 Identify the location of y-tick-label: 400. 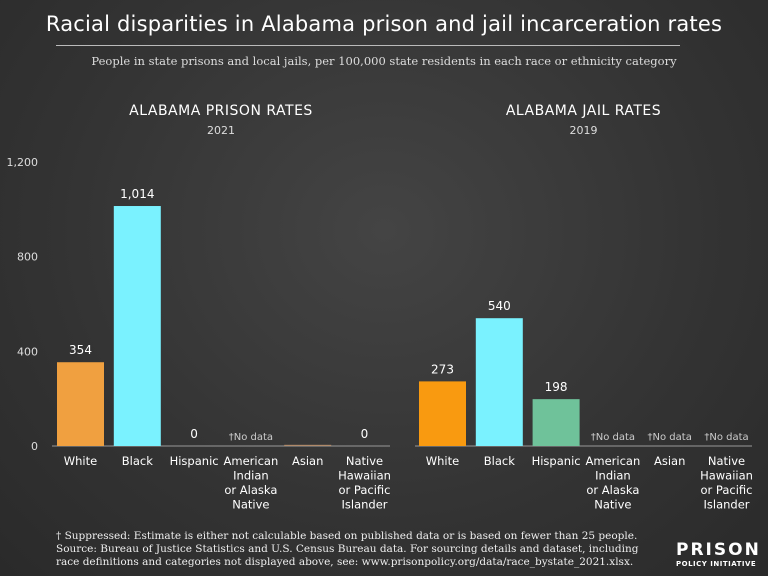
(27, 351).